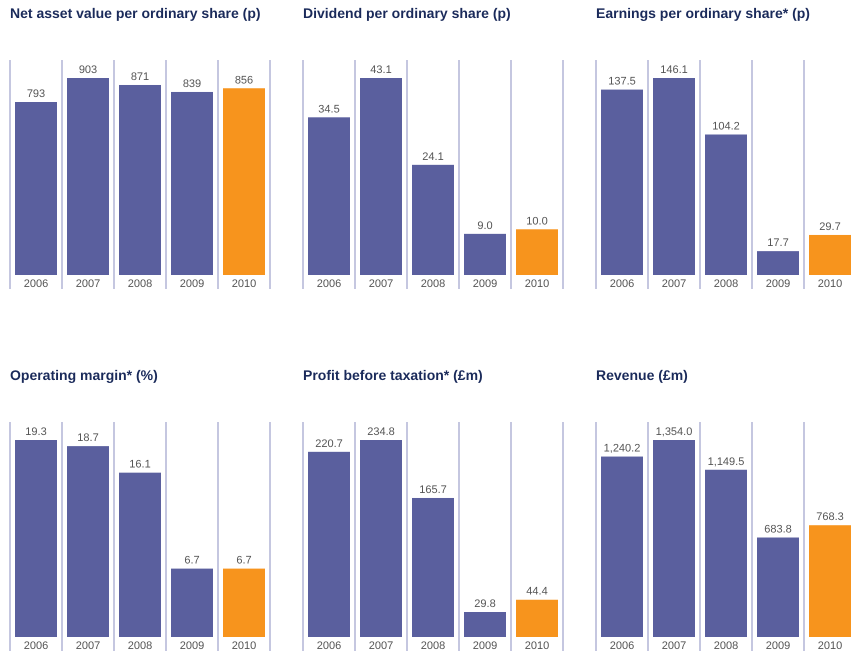 This screenshot has width=851, height=657. What do you see at coordinates (192, 84) in the screenshot?
I see `data-label: 839` at bounding box center [192, 84].